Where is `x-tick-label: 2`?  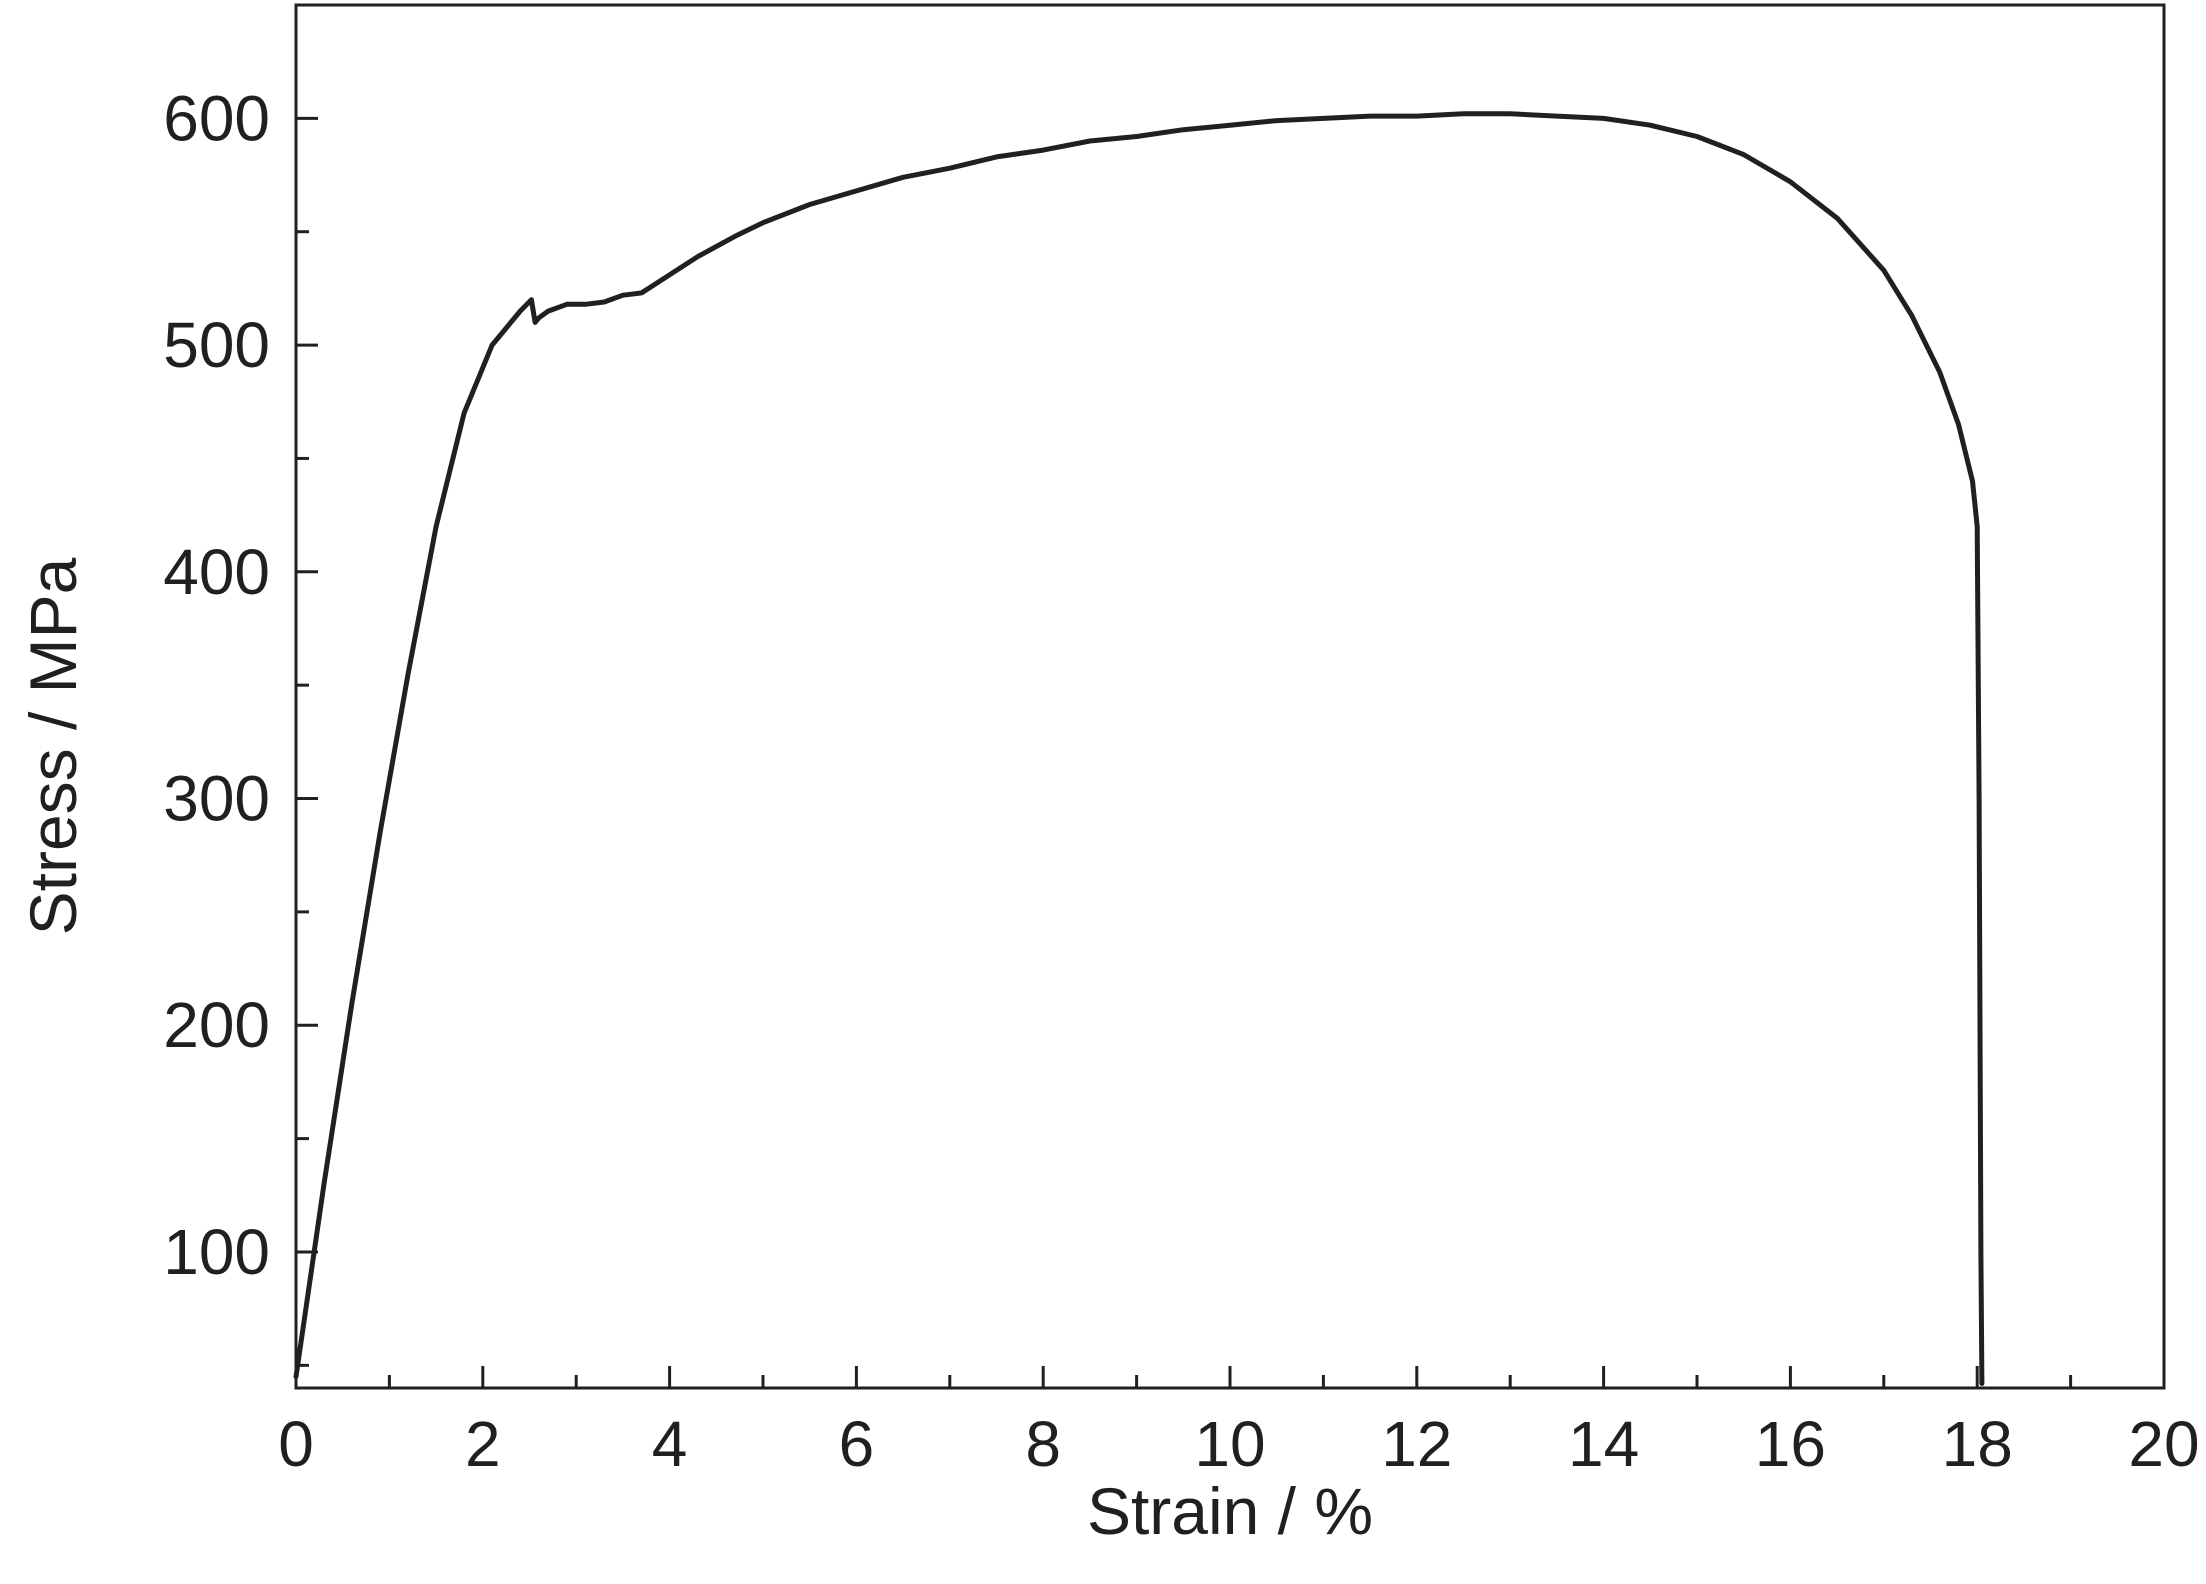
x-tick-label: 2 is located at coordinates (483, 1444).